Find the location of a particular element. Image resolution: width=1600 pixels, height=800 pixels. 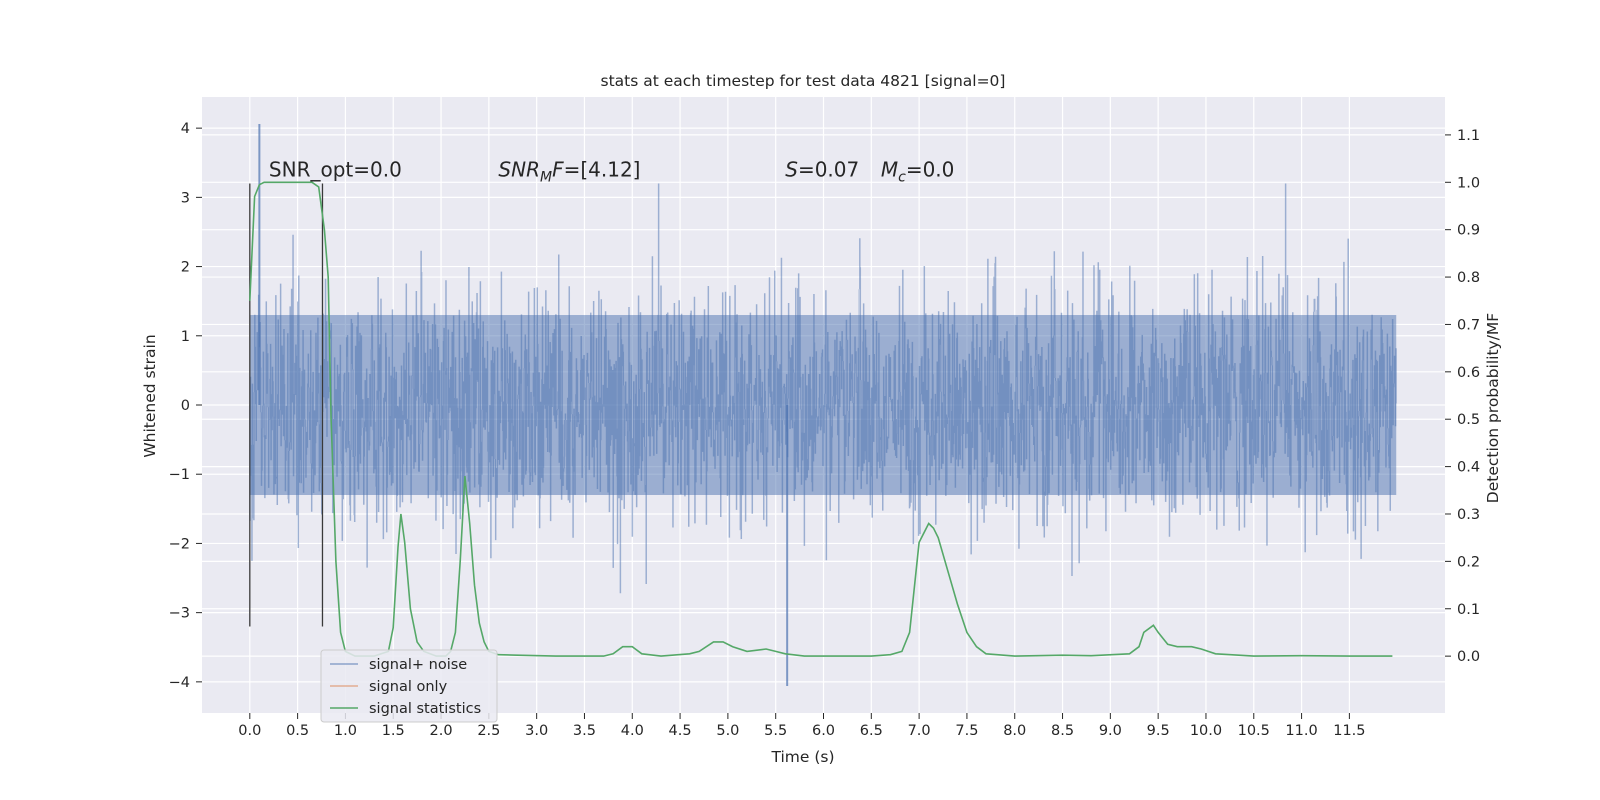

x-tick-label: 6.0 is located at coordinates (823, 731).